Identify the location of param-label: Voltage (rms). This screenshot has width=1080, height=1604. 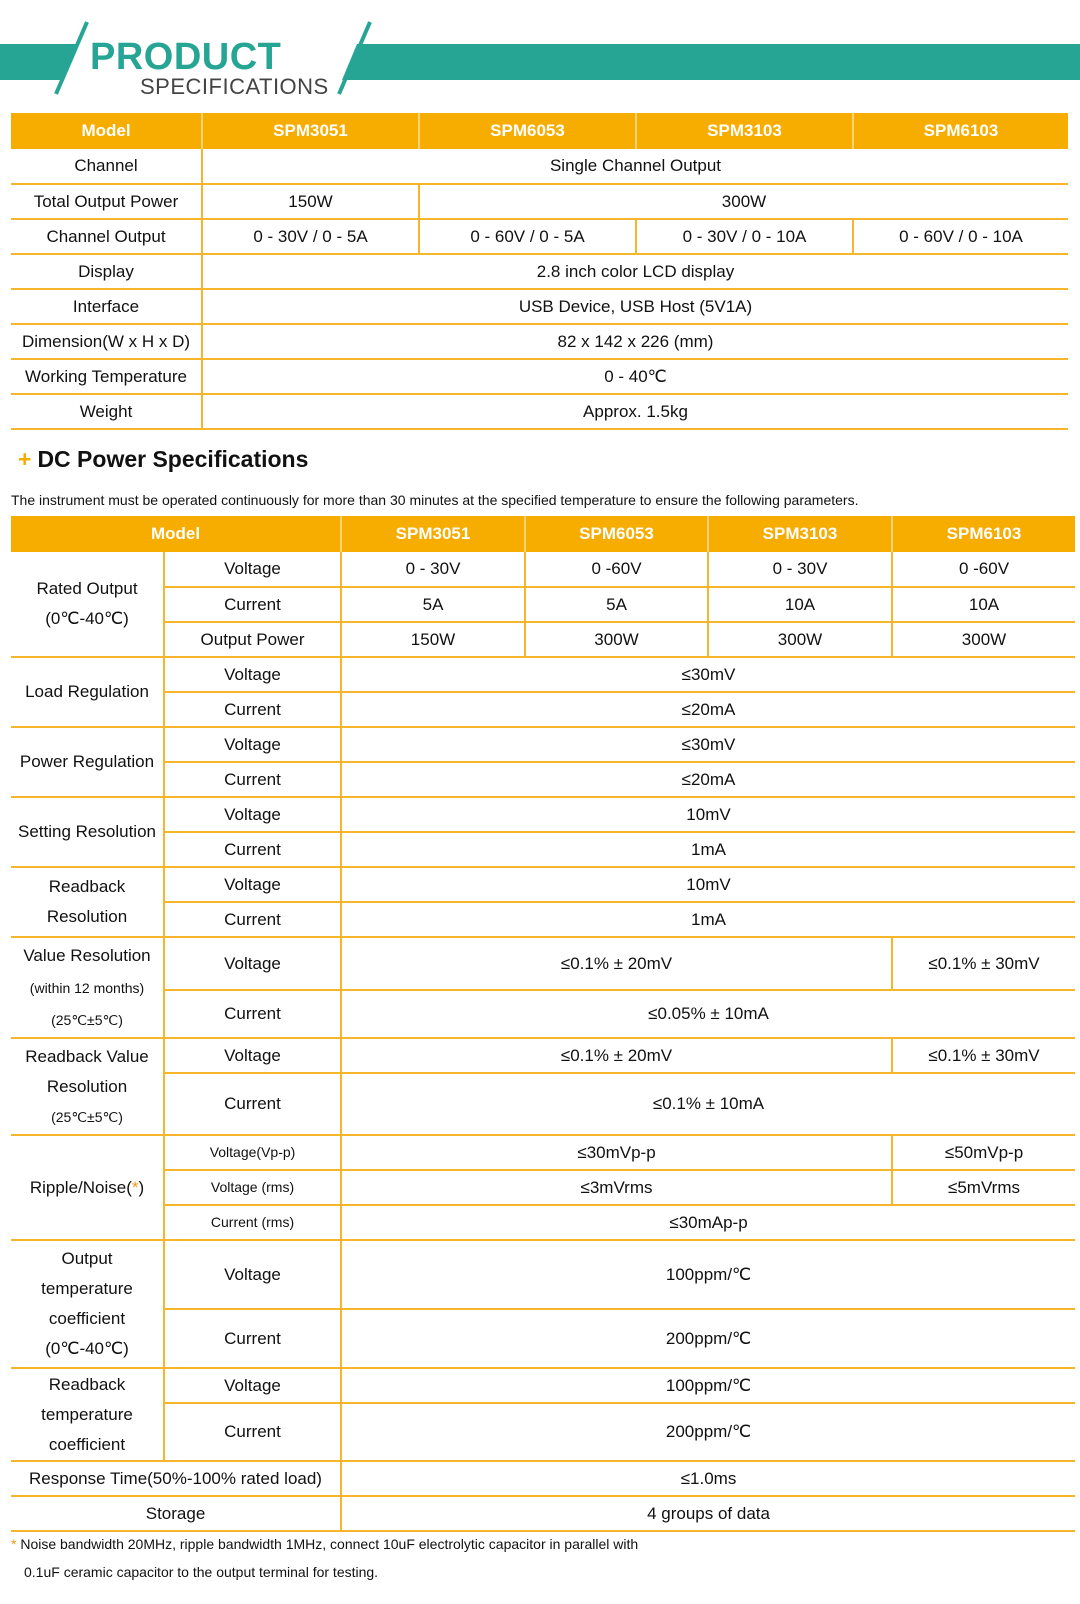
(252, 1188).